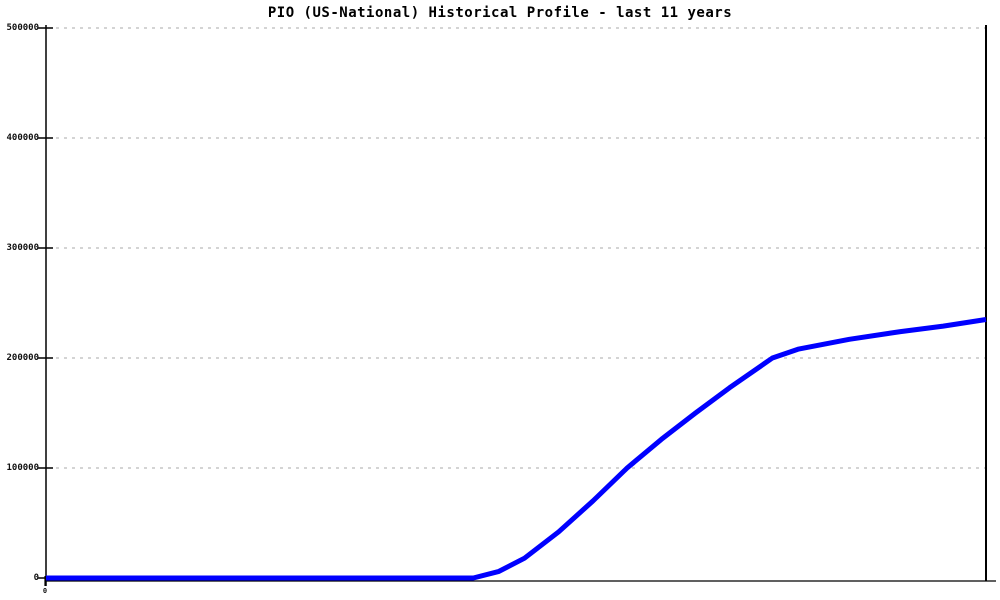 The image size is (1000, 600). I want to click on y-tick-label: 500000, so click(22, 28).